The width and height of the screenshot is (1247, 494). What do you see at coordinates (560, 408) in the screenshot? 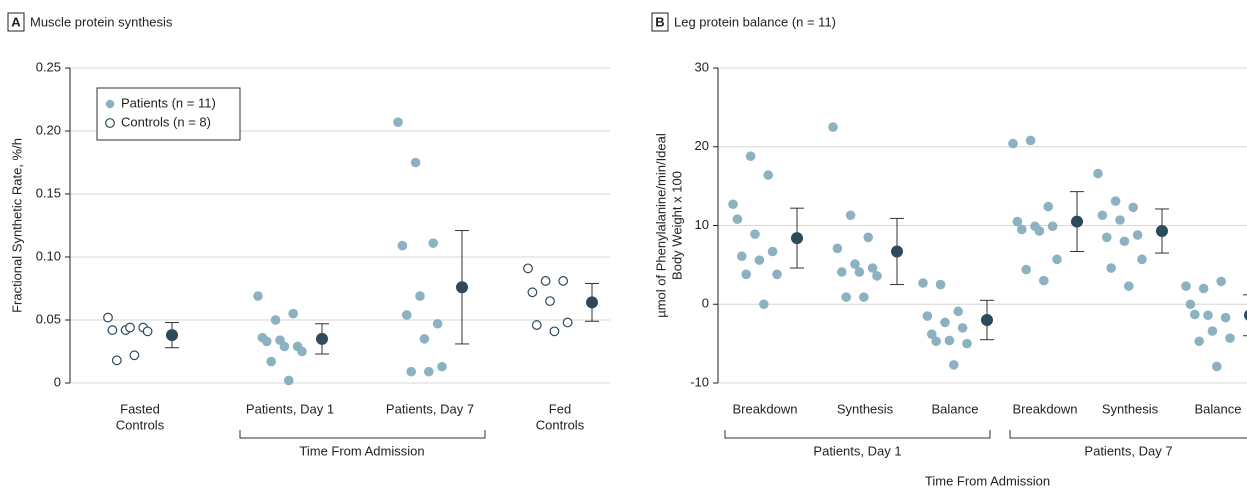
I see `x-tick-label: Fed` at bounding box center [560, 408].